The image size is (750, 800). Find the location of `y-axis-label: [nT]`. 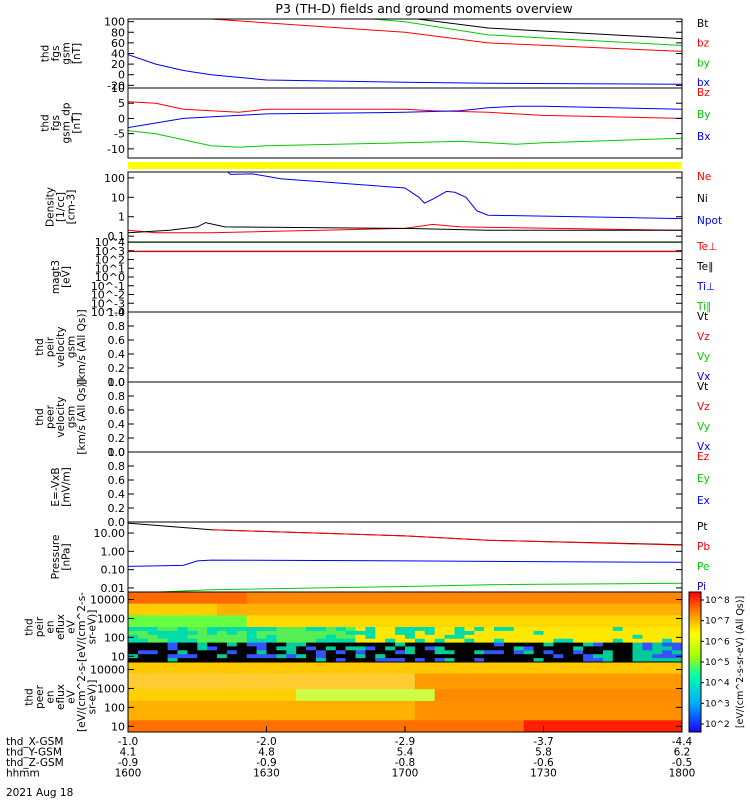

y-axis-label: [nT] is located at coordinates (77, 53).